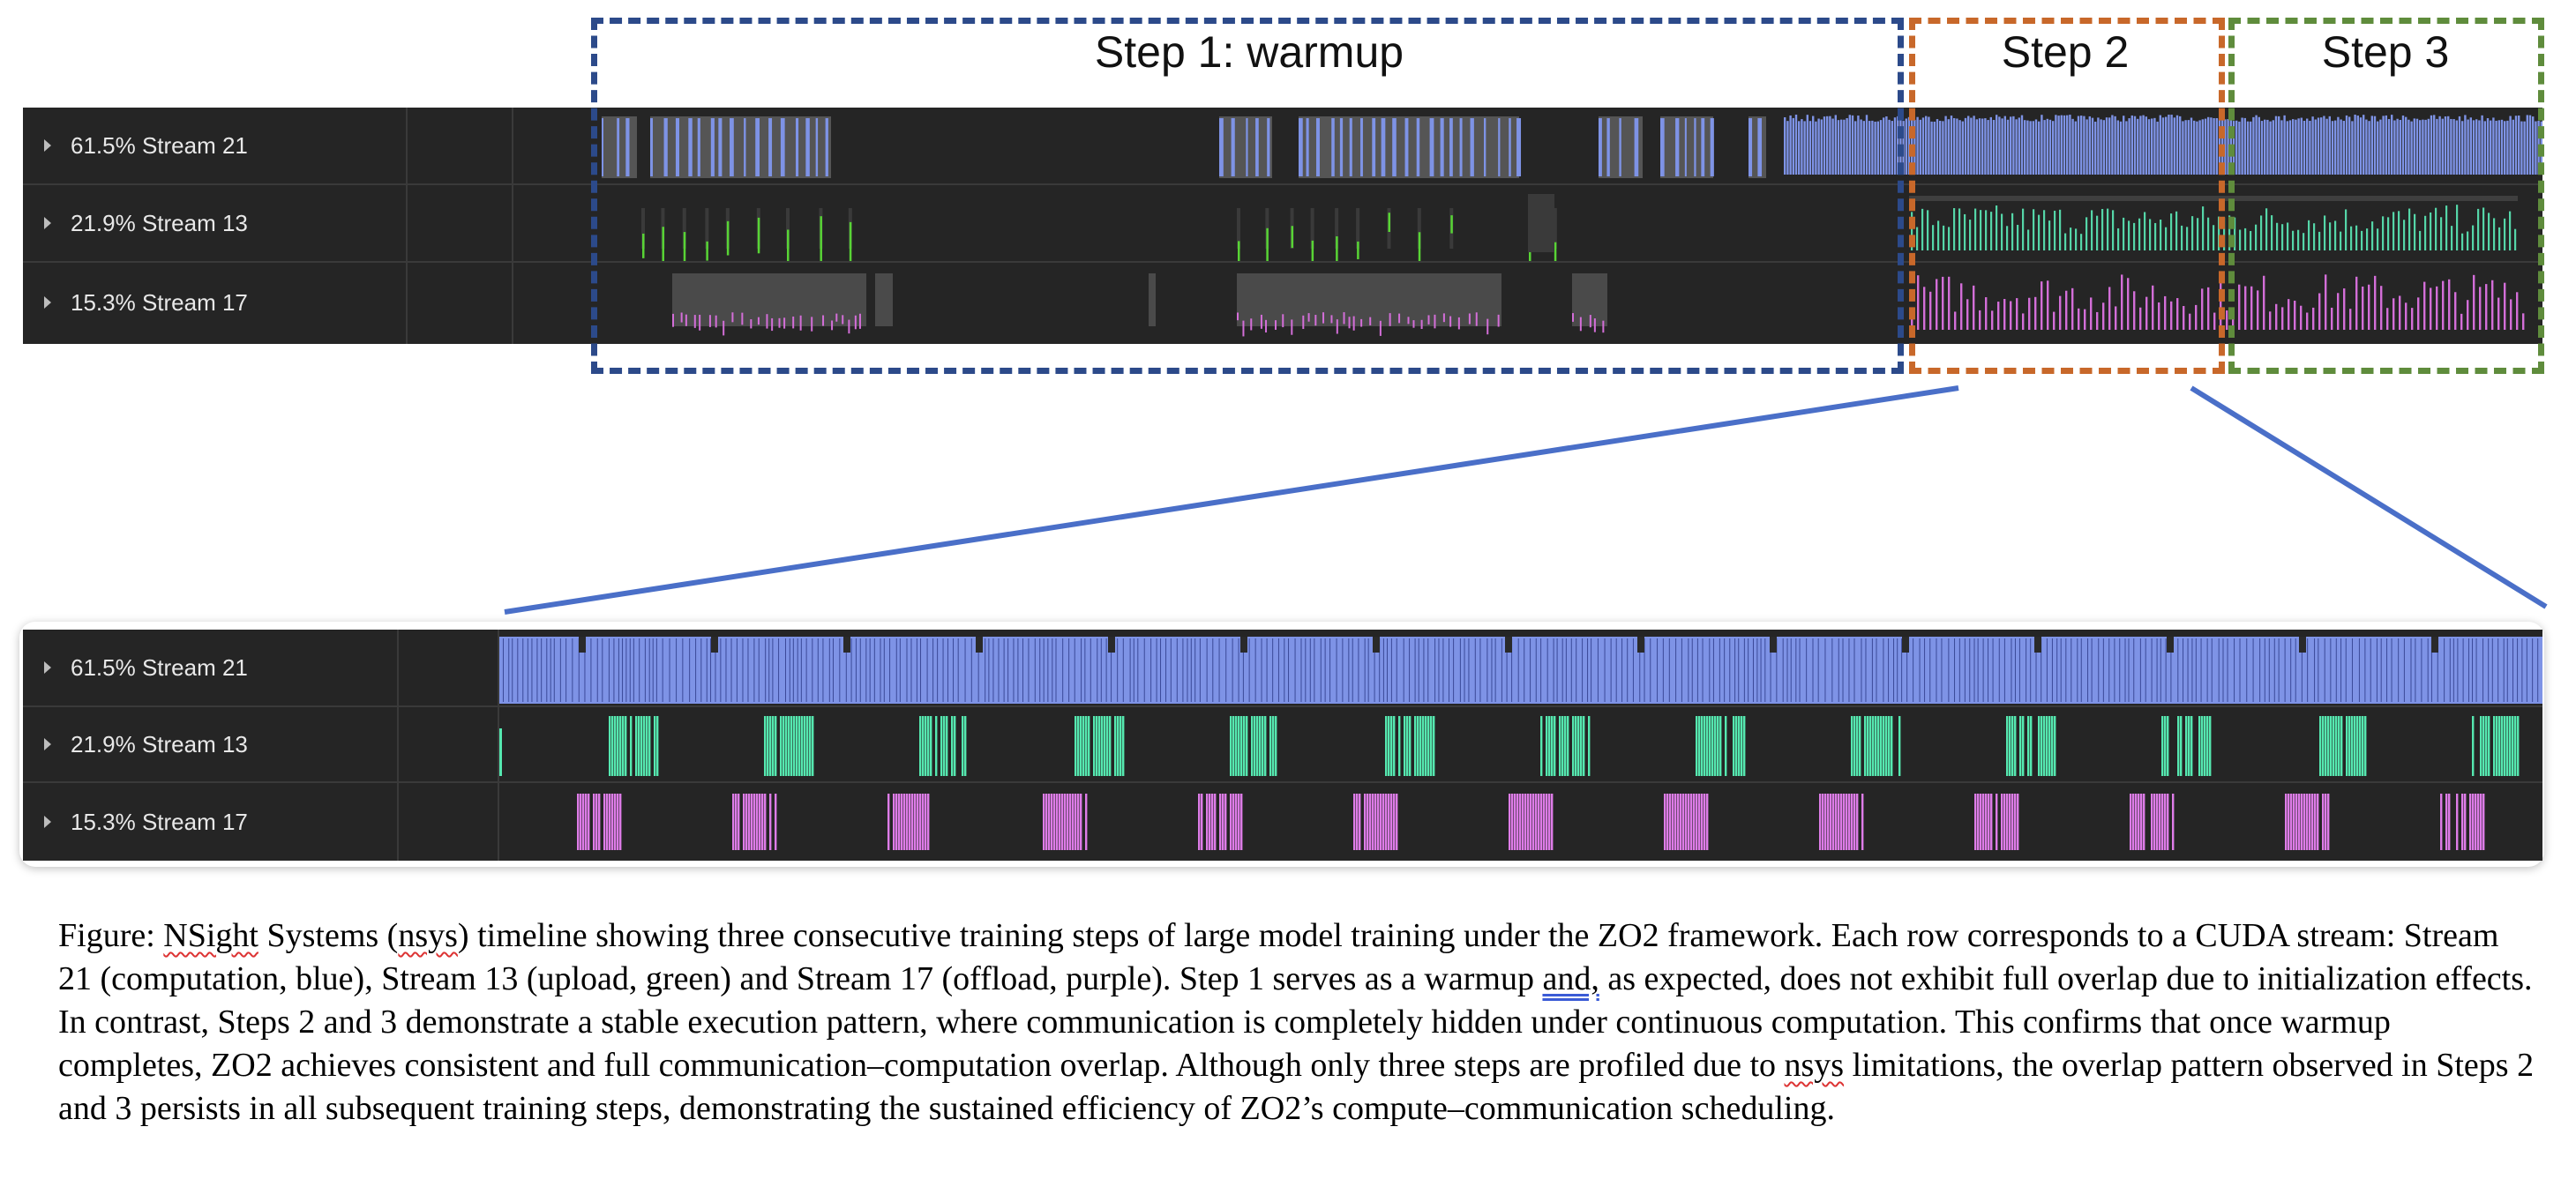 The height and width of the screenshot is (1194, 2576). I want to click on stream13-slot, so click(707, 228).